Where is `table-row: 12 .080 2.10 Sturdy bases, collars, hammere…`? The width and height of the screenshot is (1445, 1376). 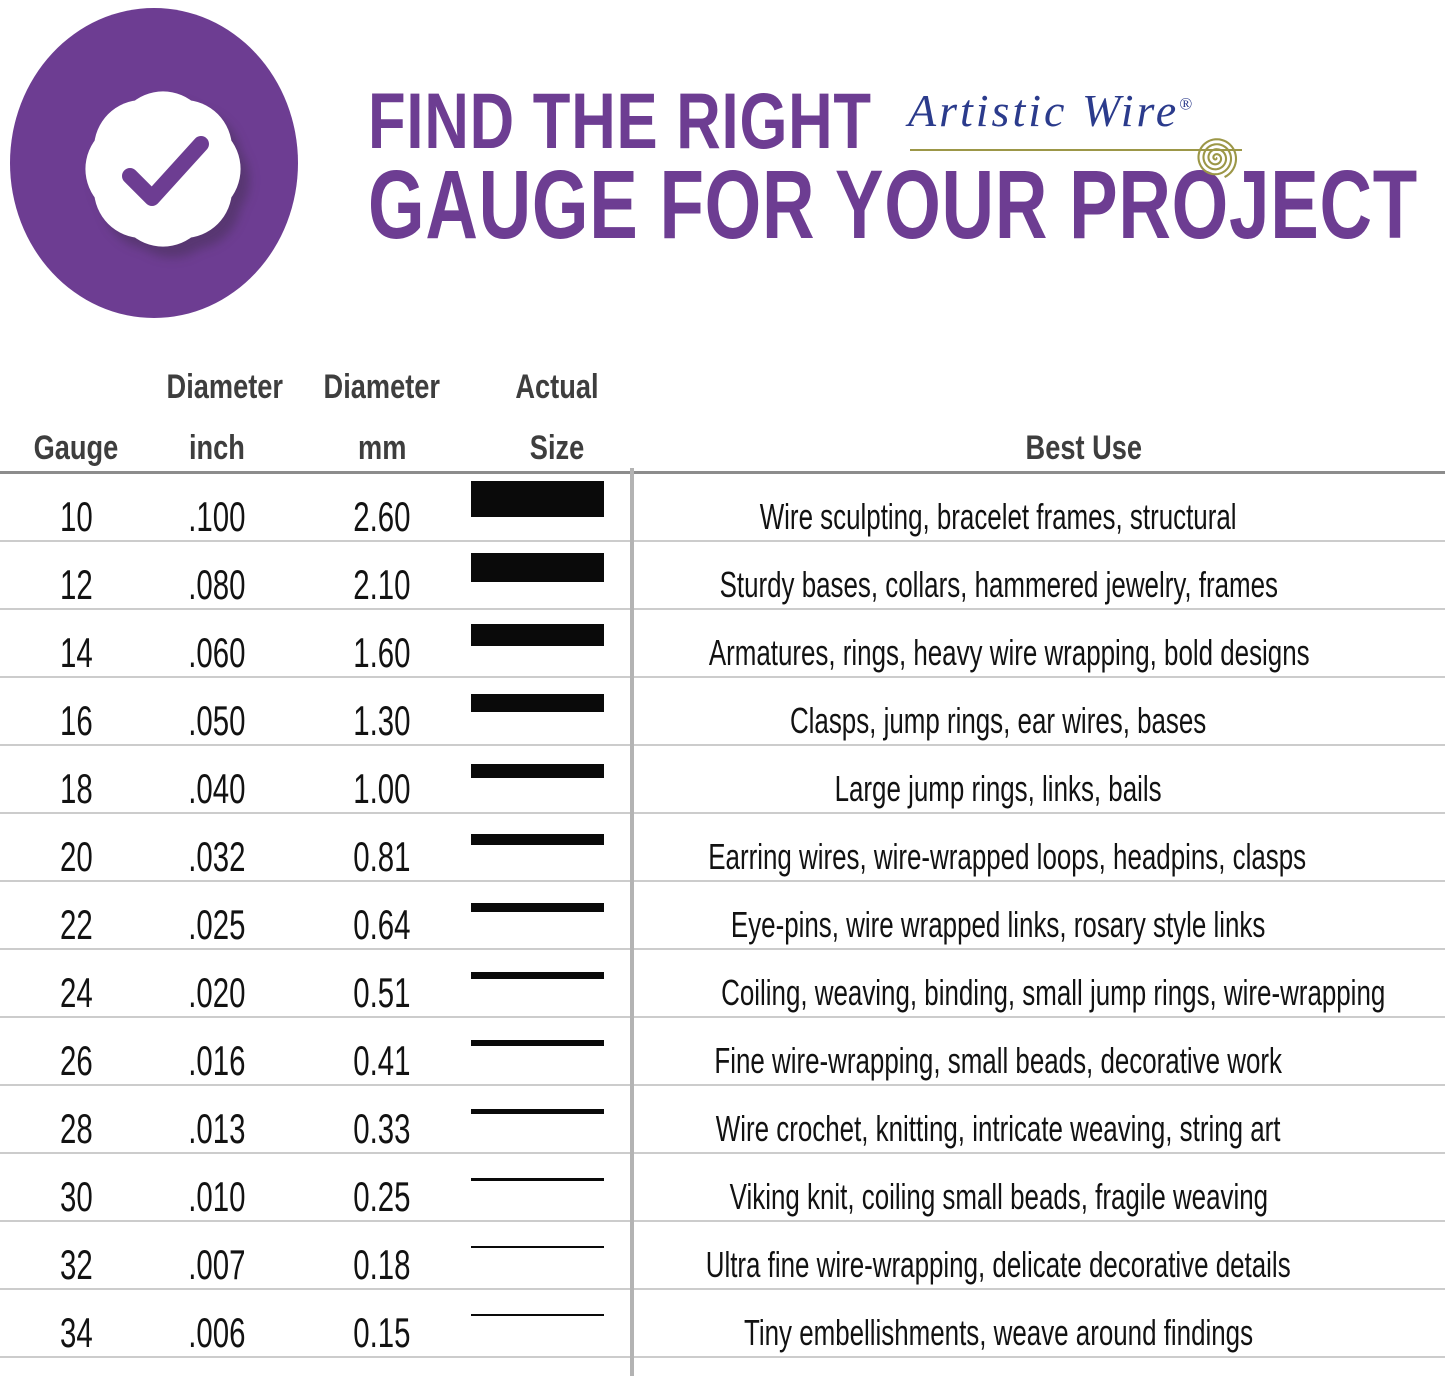 table-row: 12 .080 2.10 Sturdy bases, collars, hammere… is located at coordinates (722, 576).